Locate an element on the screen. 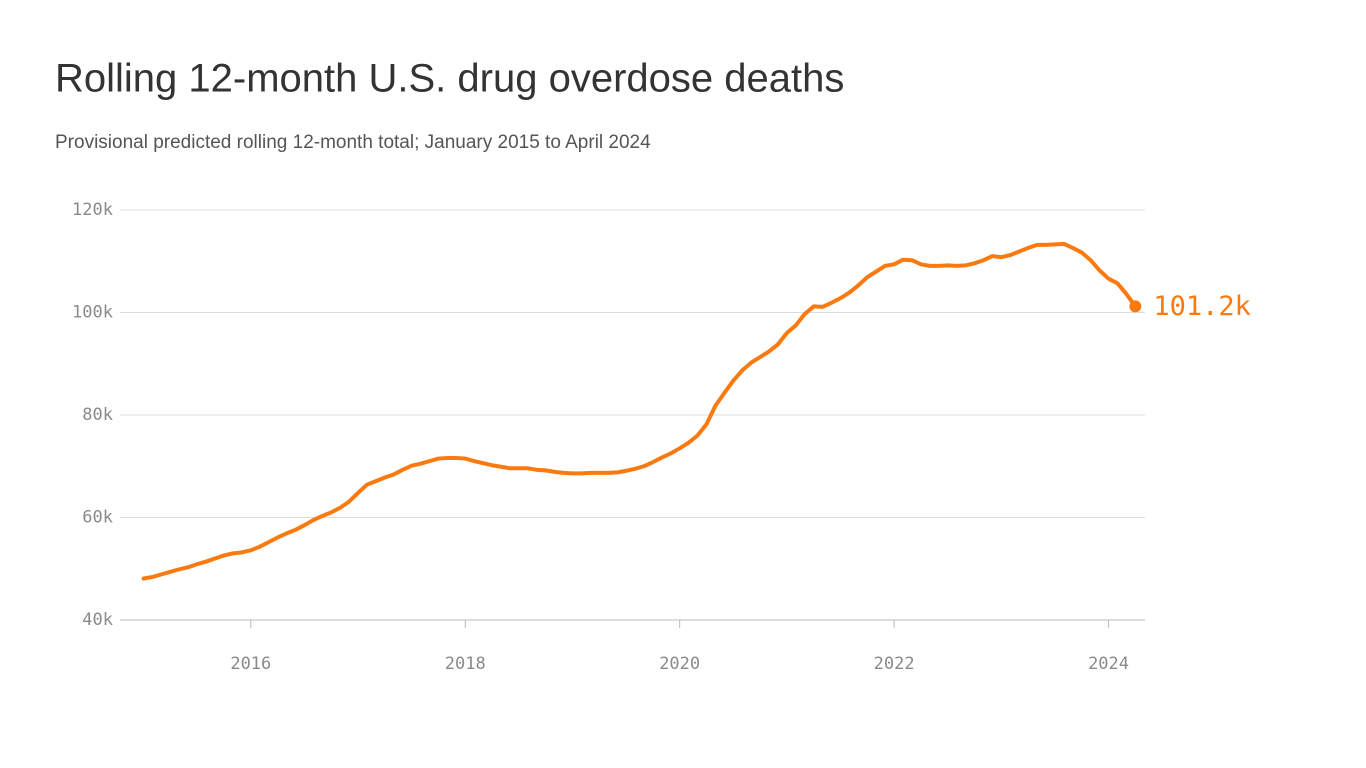  x-tick-label: 2016 is located at coordinates (250, 664).